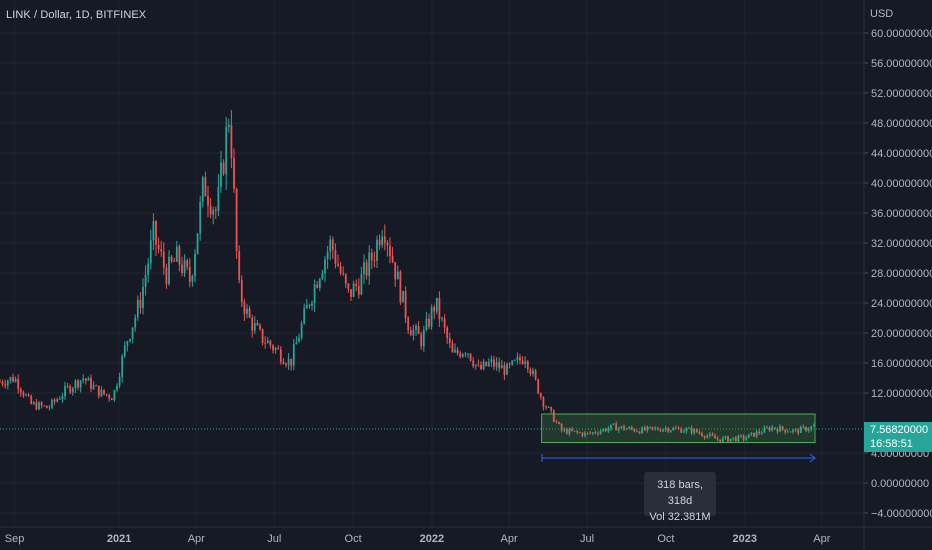 This screenshot has height=550, width=932. Describe the element at coordinates (466, 535) in the screenshot. I see `time-axis: Sep 2021 Apr Jul Oct 2022 Apr Jul Oct 2023 Apr` at that location.